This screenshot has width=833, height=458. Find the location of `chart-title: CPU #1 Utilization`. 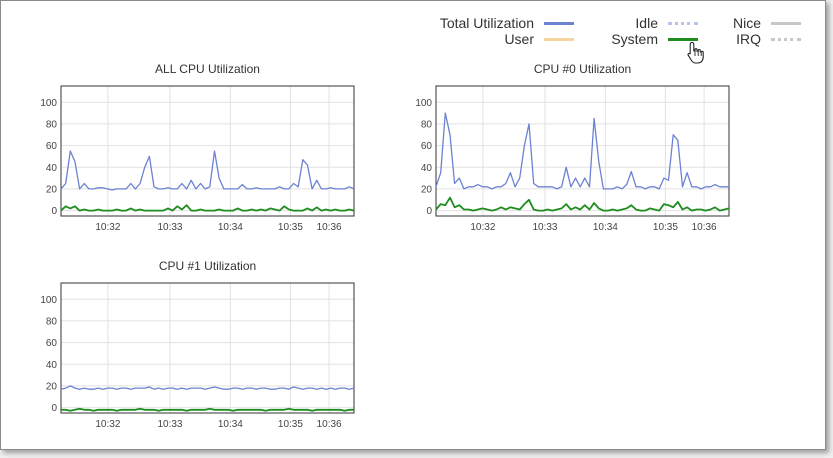

chart-title: CPU #1 Utilization is located at coordinates (207, 266).